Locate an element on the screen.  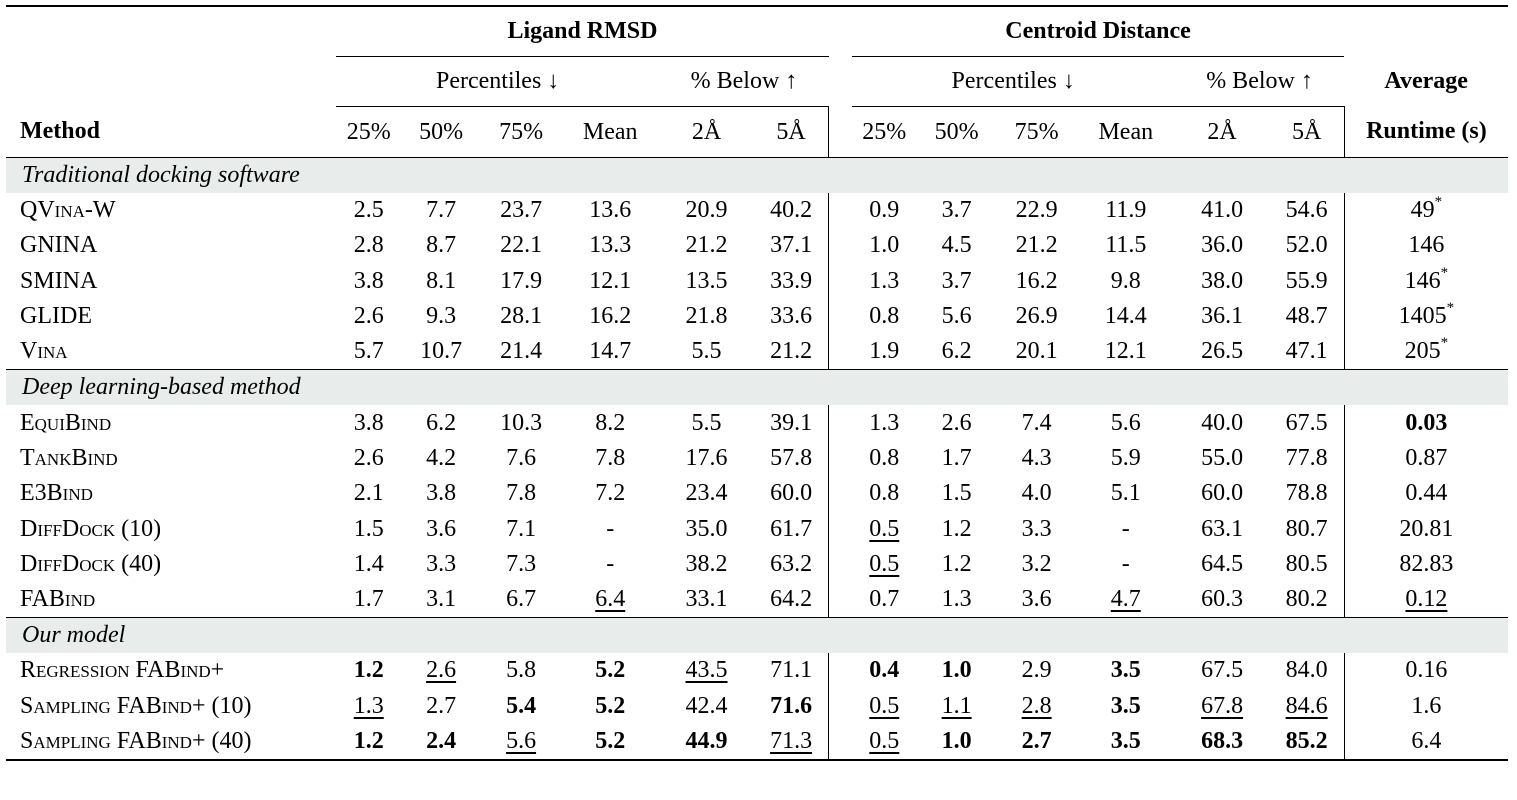
rmsd-cell: 2.5 is located at coordinates (368, 210).